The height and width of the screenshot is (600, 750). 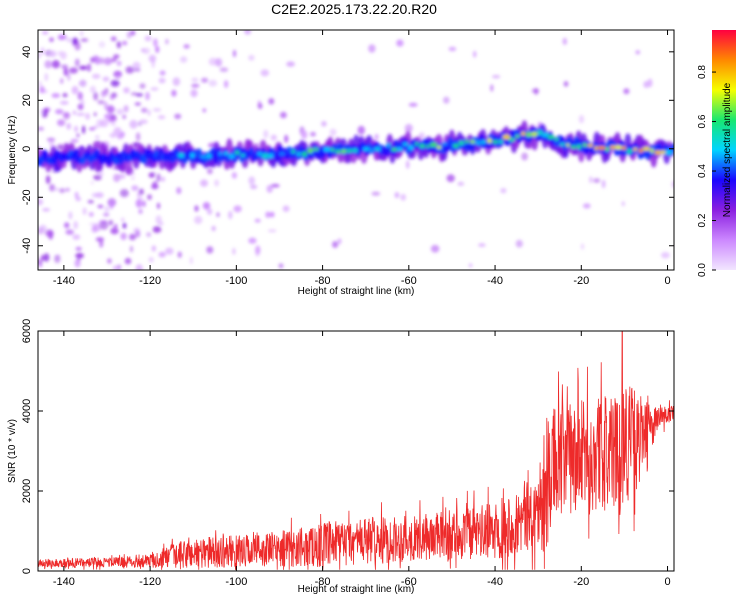 What do you see at coordinates (702, 121) in the screenshot?
I see `colorbar-tick-label: 0.6` at bounding box center [702, 121].